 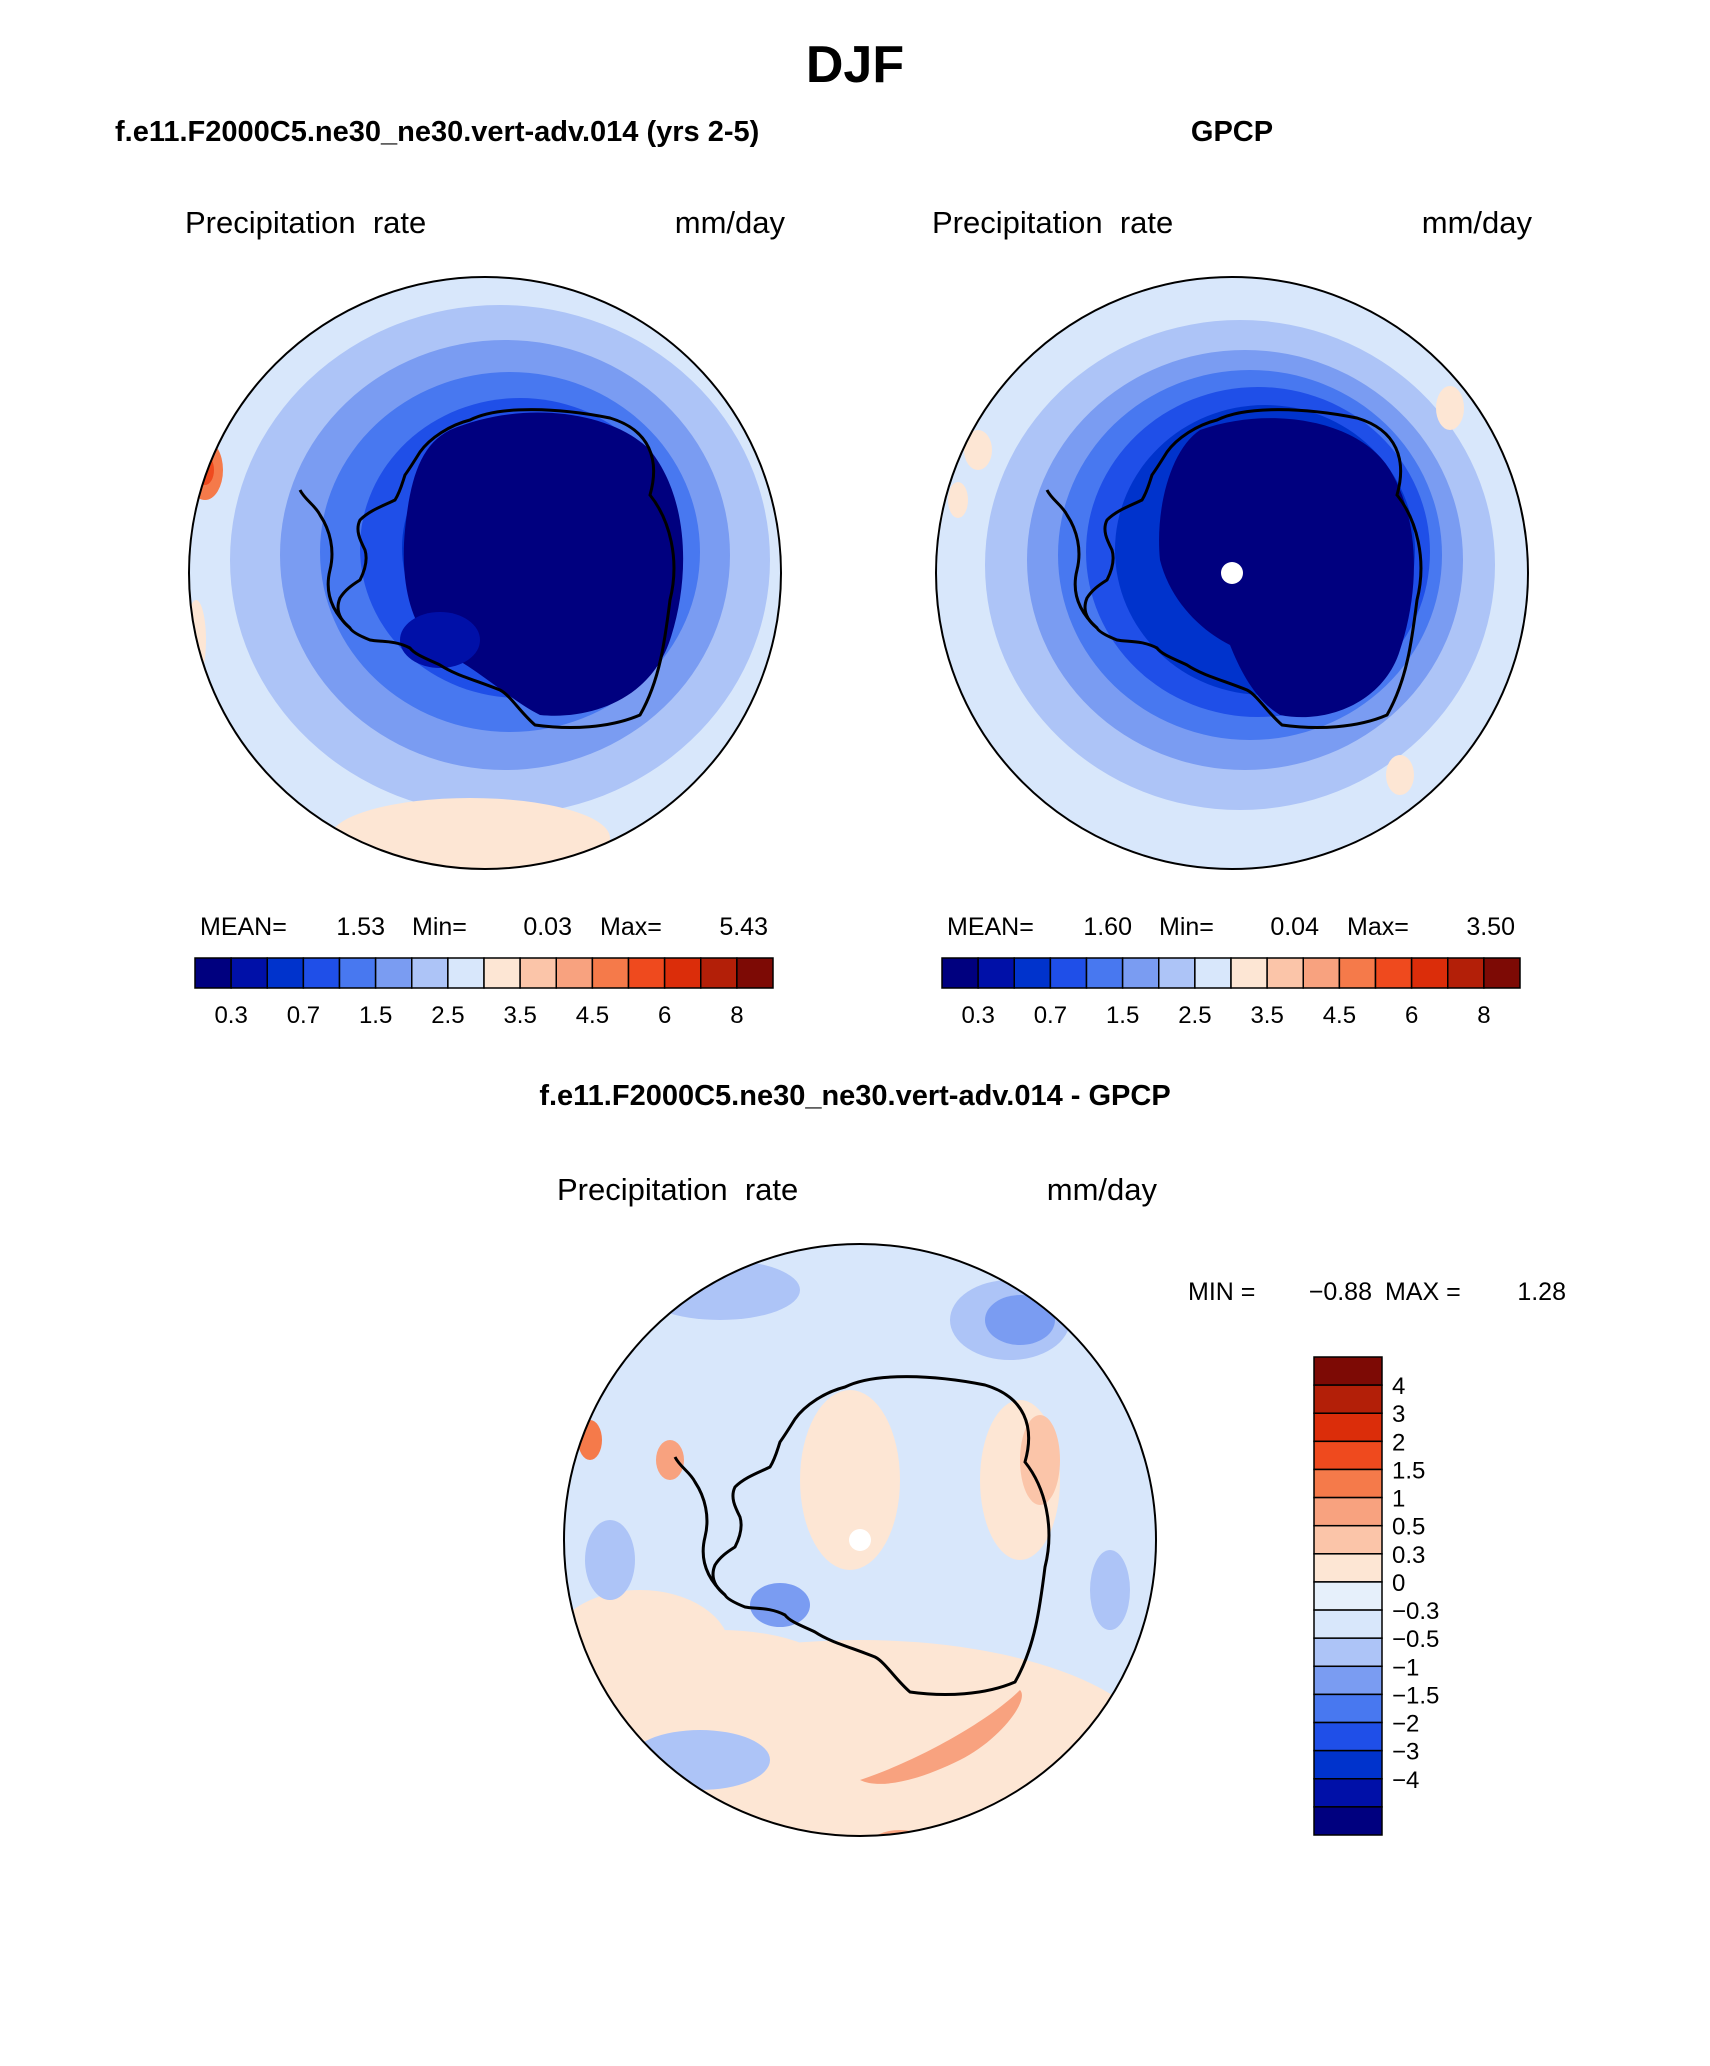 I want to click on max-value: 5.43, so click(x=743, y=927).